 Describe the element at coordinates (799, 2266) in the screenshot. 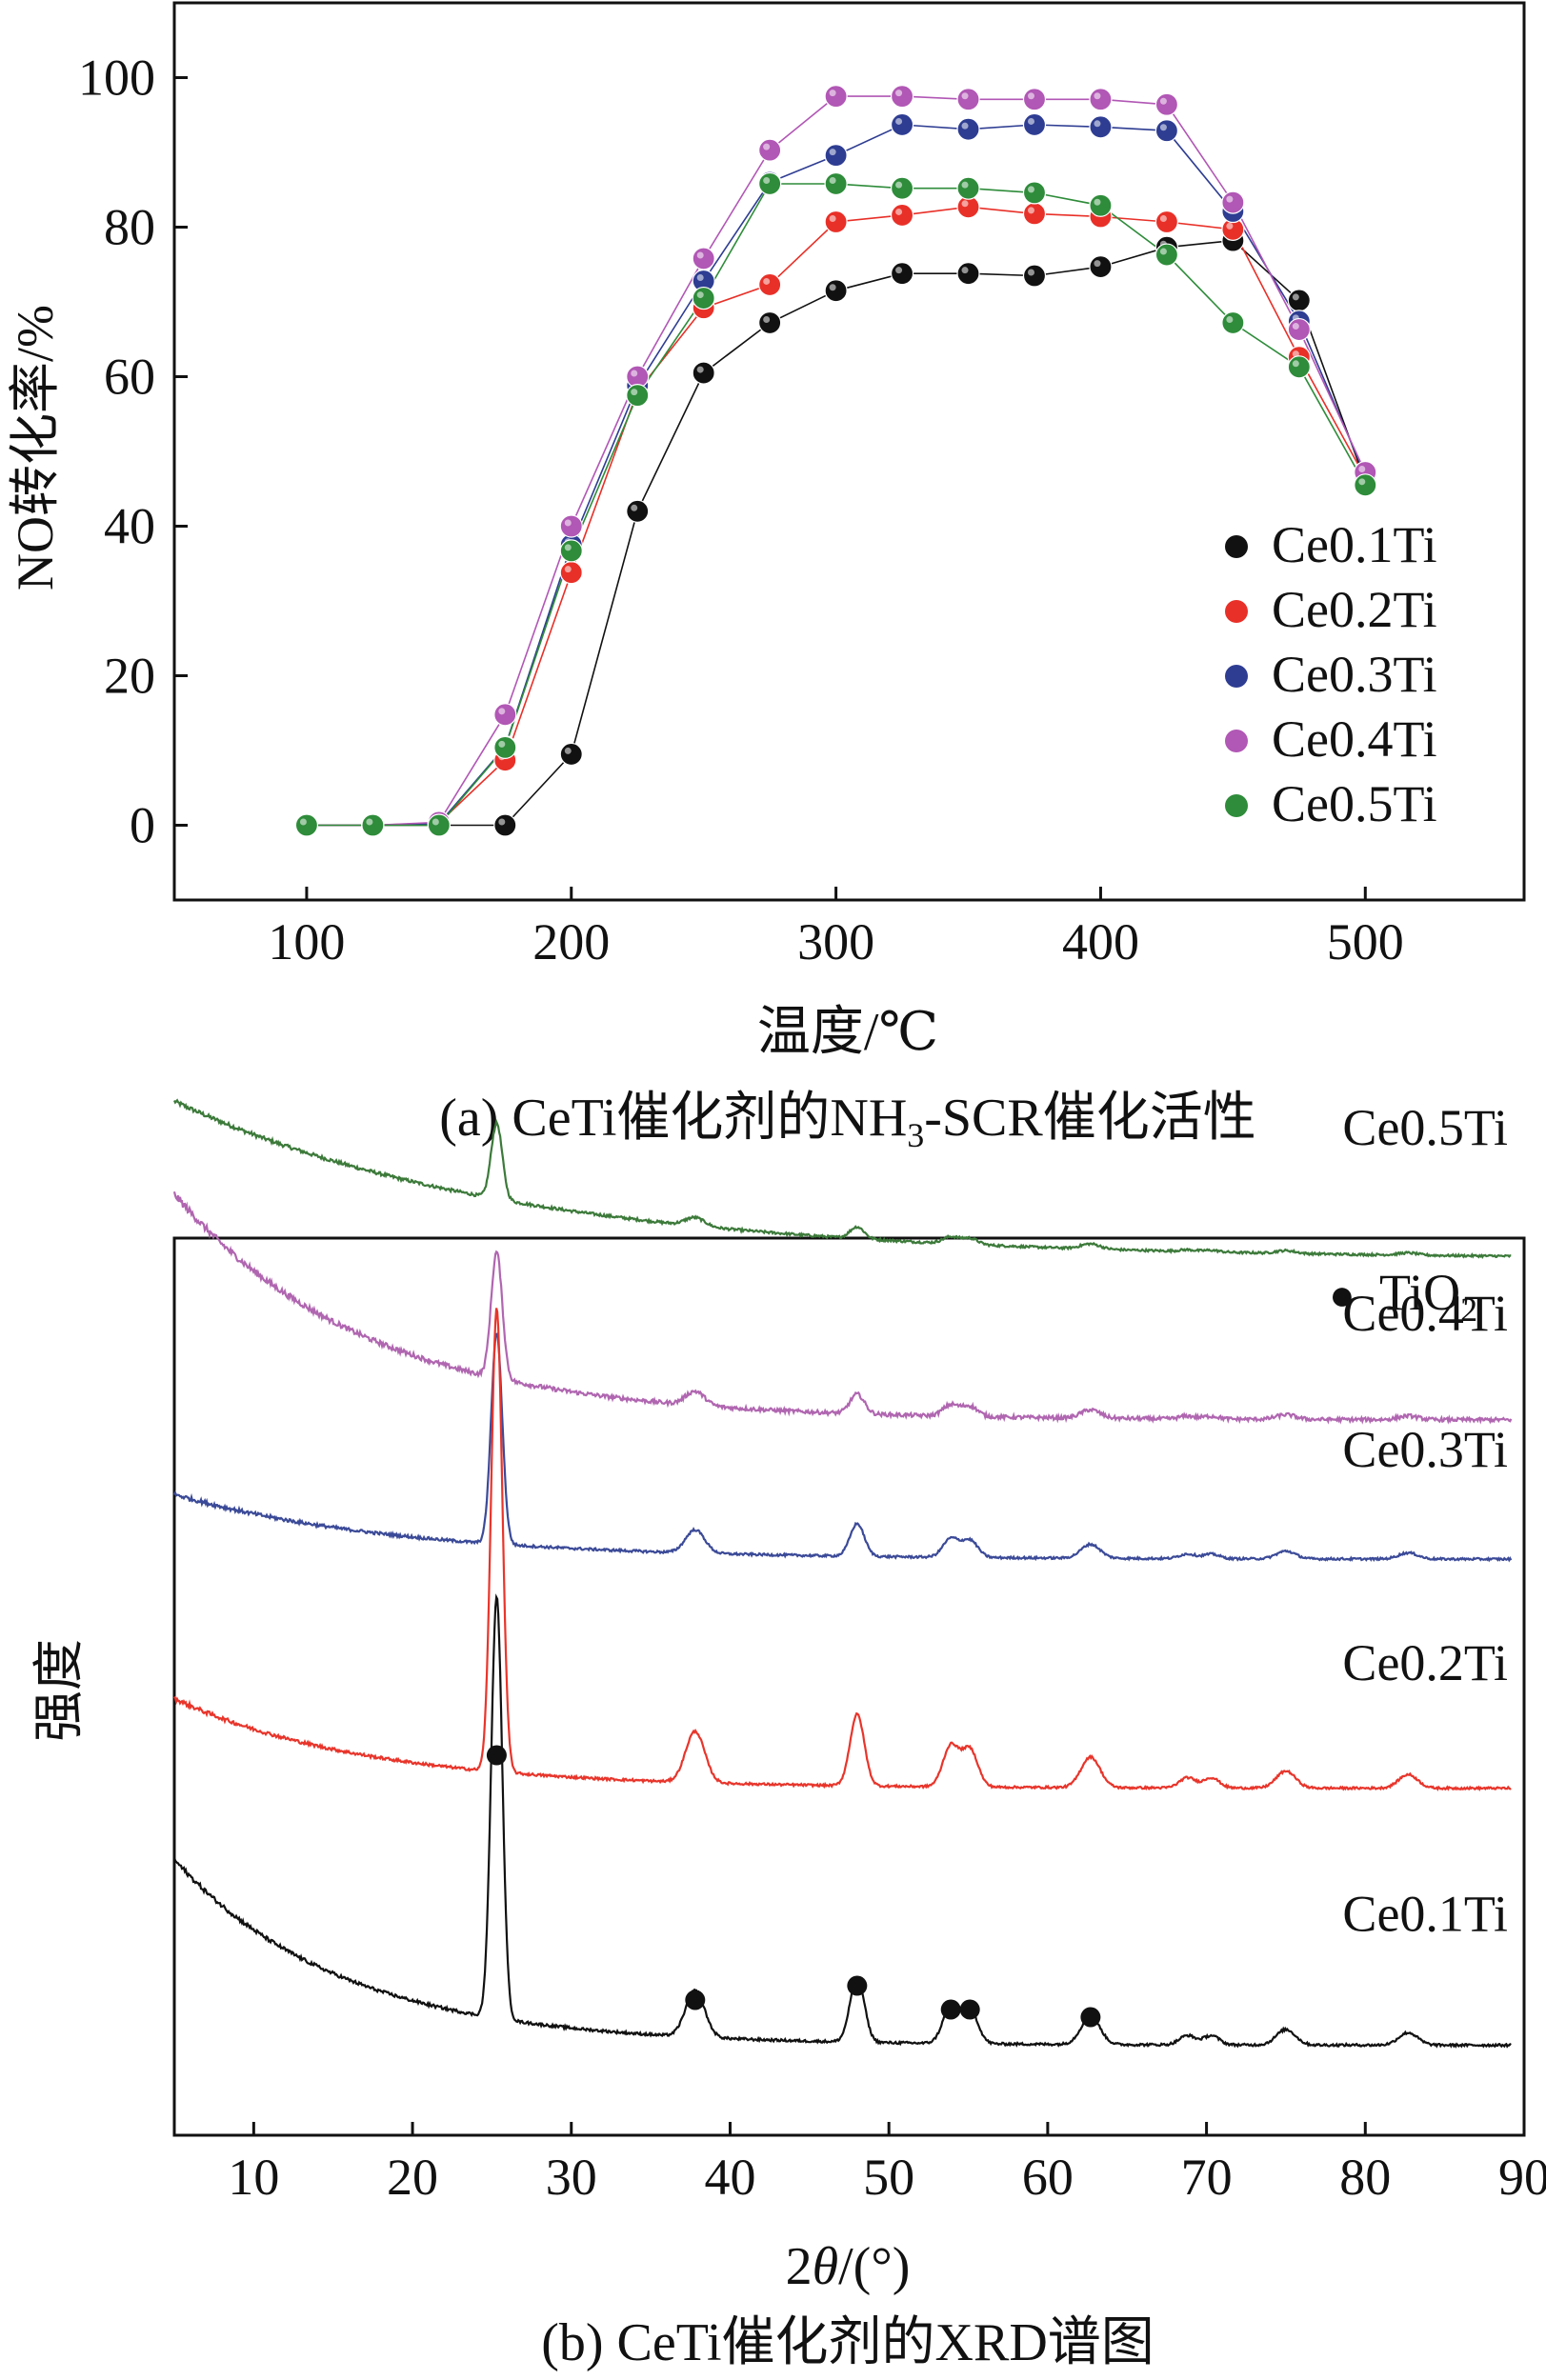

I see `xlabel-b-prefix: 2` at that location.